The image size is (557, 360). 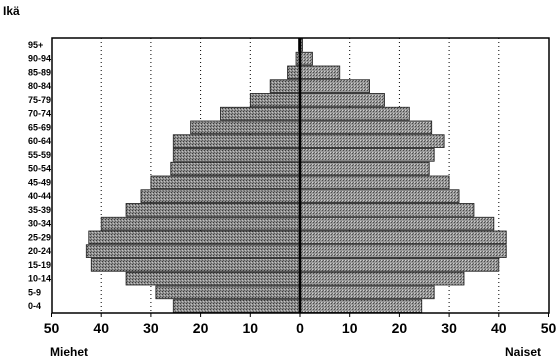 I want to click on age-label: 10-14, so click(x=39, y=279).